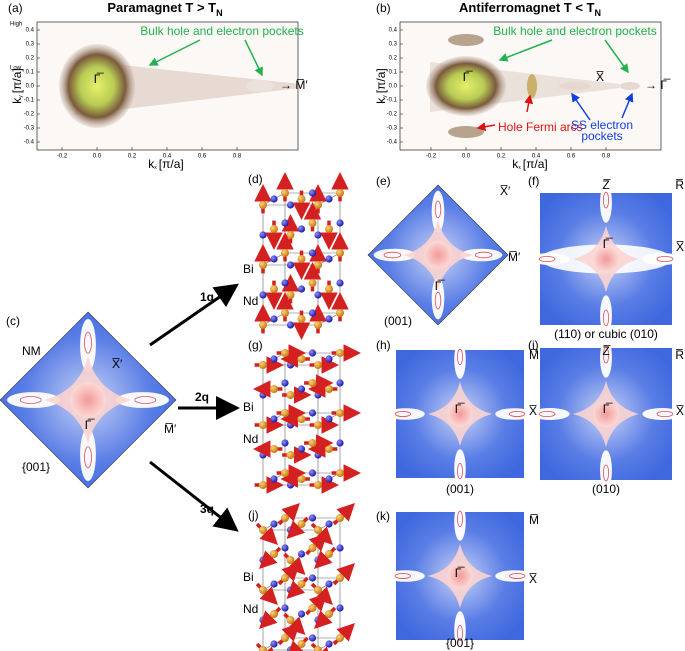 The height and width of the screenshot is (651, 685). I want to click on x-tick-label: 0.8, so click(606, 157).